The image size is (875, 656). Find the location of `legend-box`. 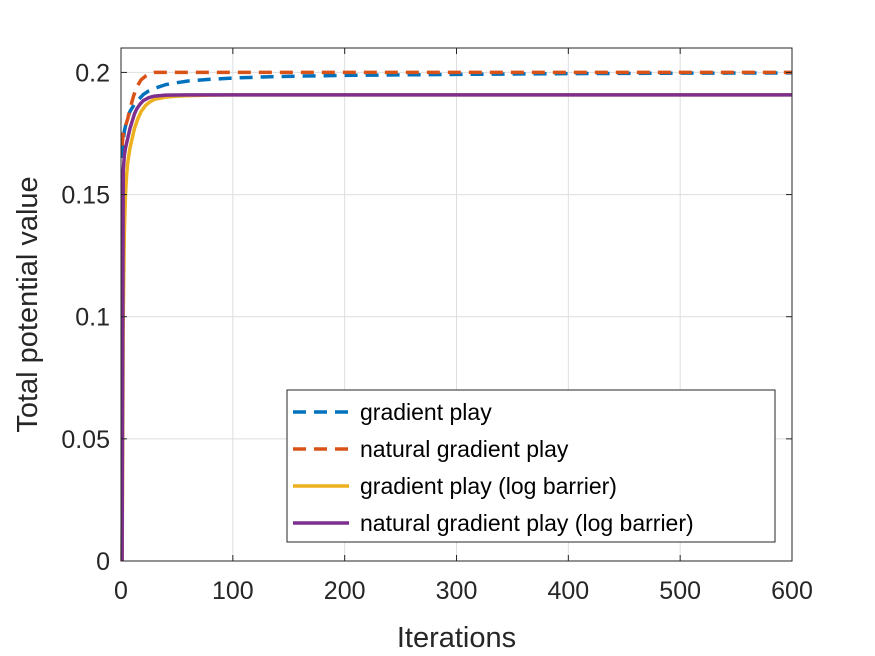

legend-box is located at coordinates (531, 466).